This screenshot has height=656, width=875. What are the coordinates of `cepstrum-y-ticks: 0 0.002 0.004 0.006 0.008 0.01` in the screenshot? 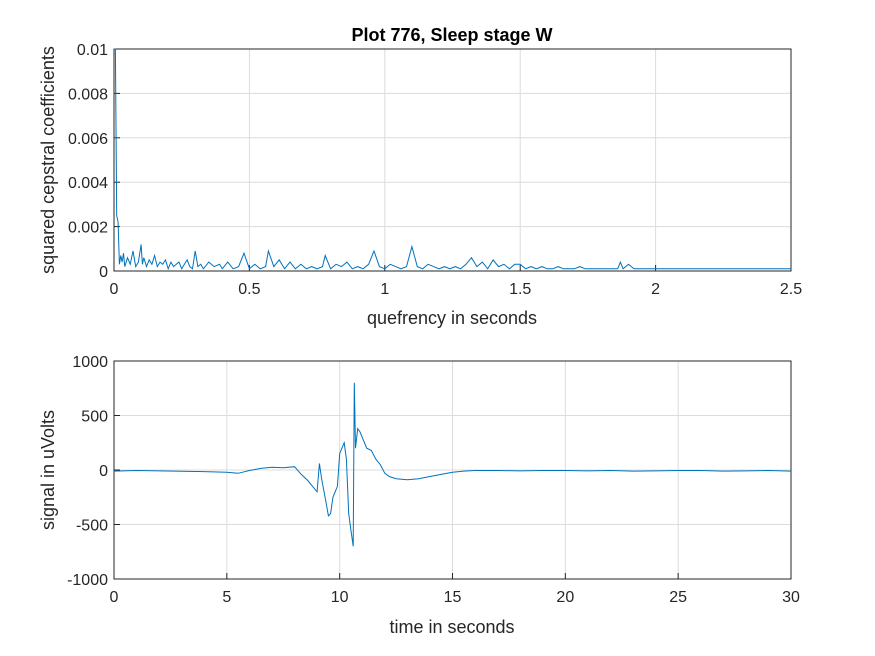 It's located at (94, 161).